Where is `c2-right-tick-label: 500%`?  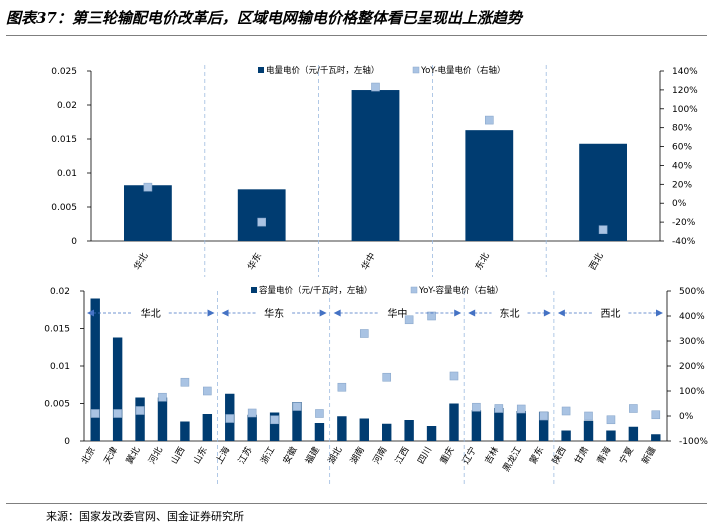
c2-right-tick-label: 500% is located at coordinates (692, 292).